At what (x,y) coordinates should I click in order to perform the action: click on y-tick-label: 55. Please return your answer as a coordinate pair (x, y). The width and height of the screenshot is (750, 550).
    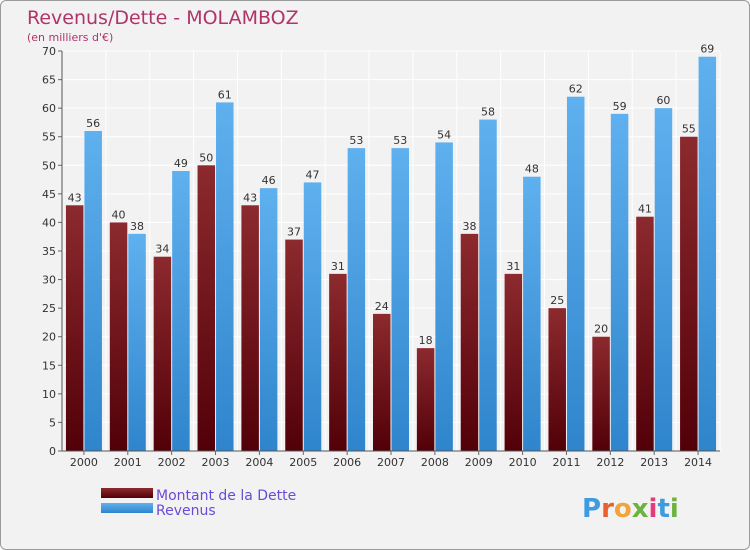
    Looking at the image, I should click on (49, 137).